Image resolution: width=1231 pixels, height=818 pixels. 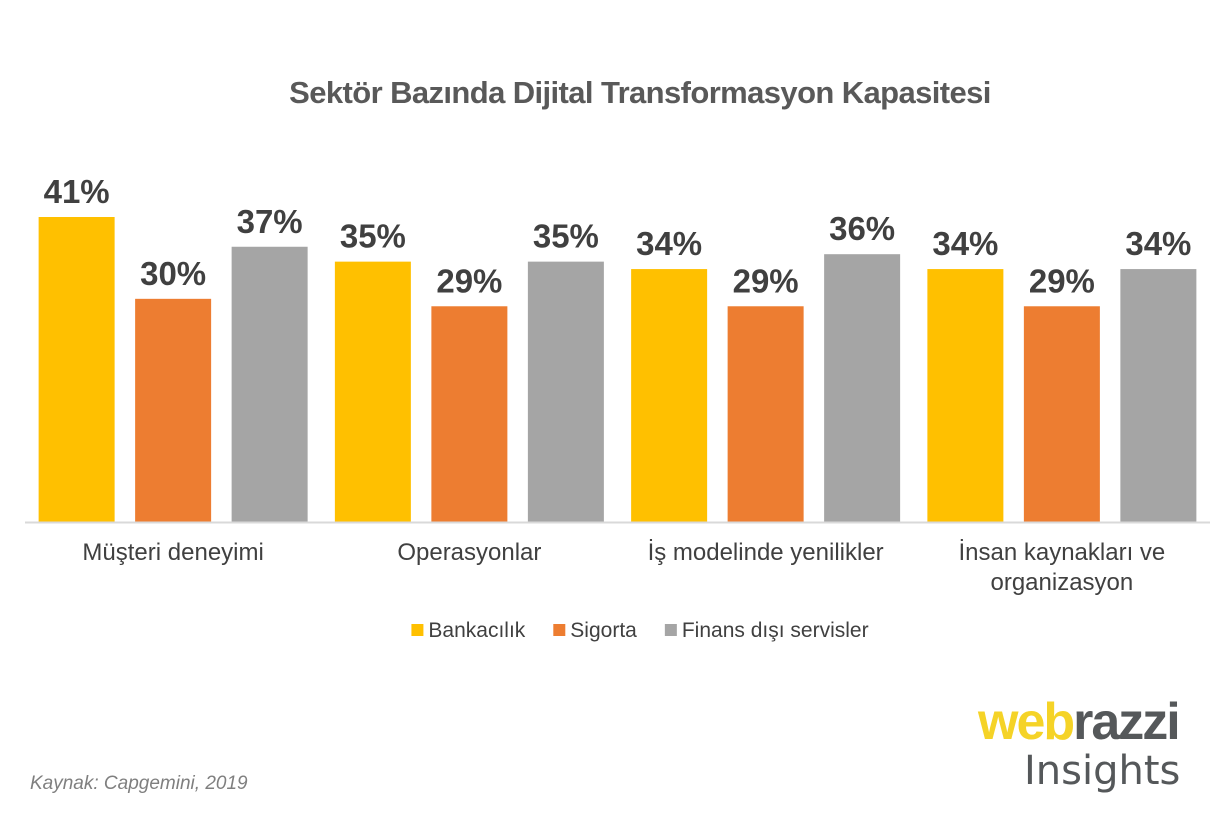 I want to click on logo-razzi: razzi, so click(x=1127, y=722).